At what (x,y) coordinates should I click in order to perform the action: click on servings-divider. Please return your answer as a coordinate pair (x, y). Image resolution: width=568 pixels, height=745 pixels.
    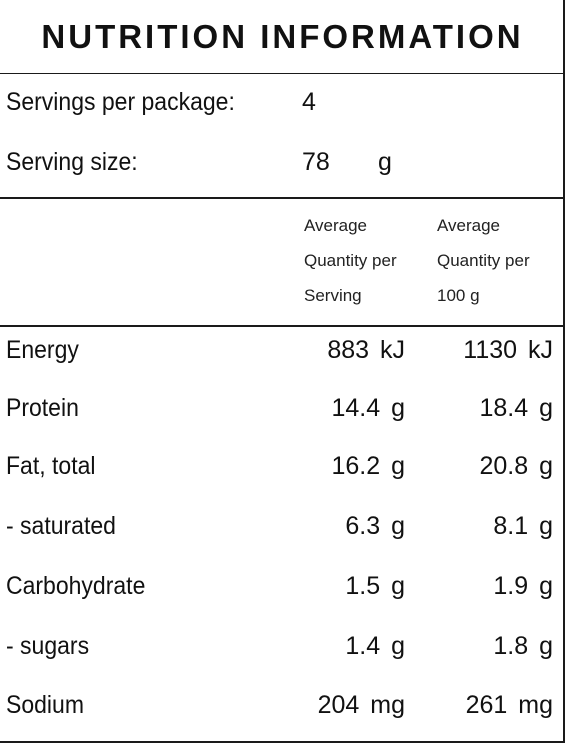
    Looking at the image, I should click on (282, 198).